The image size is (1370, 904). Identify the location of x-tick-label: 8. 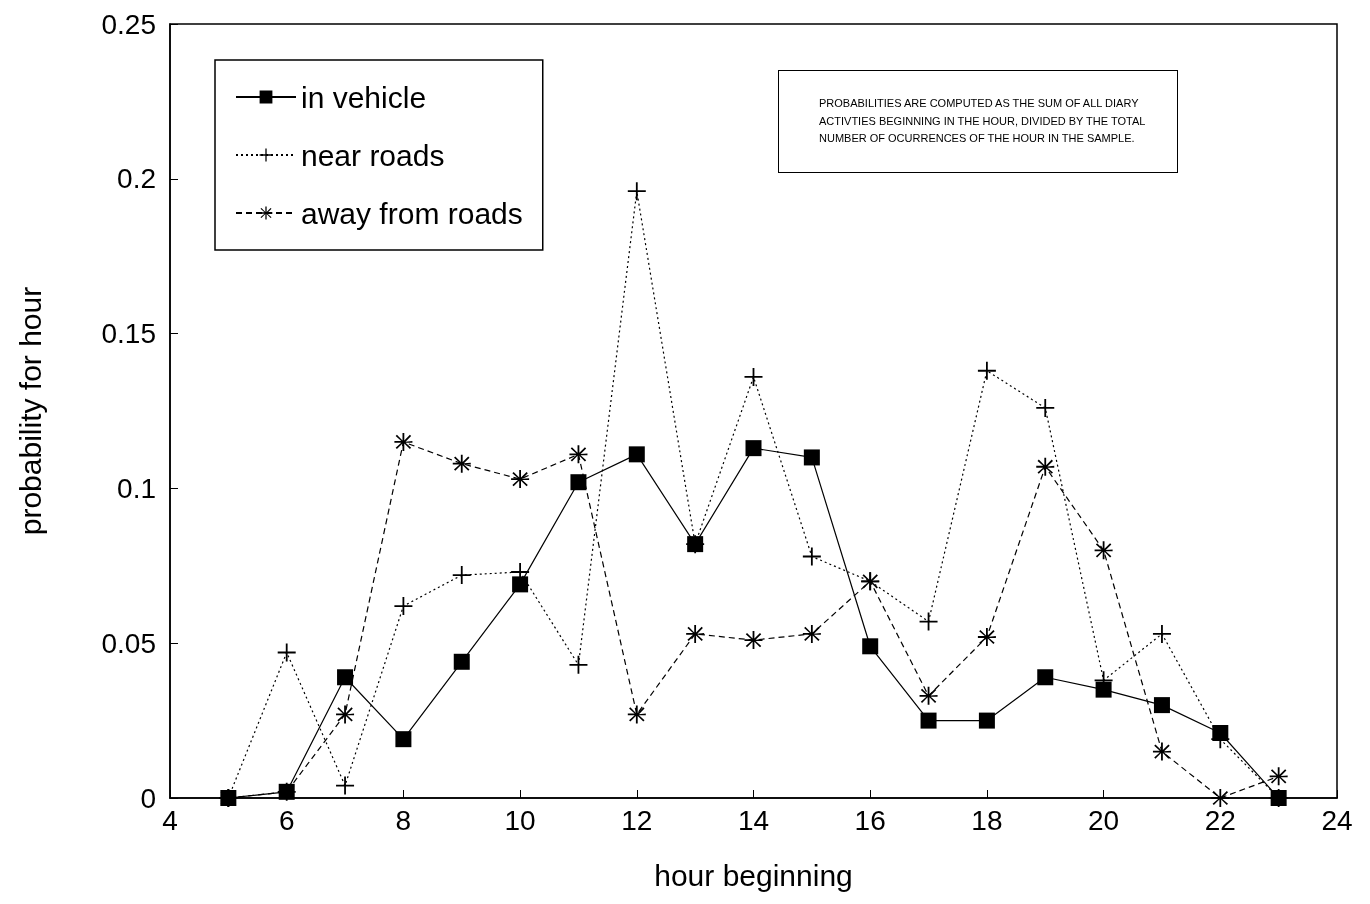
(403, 820).